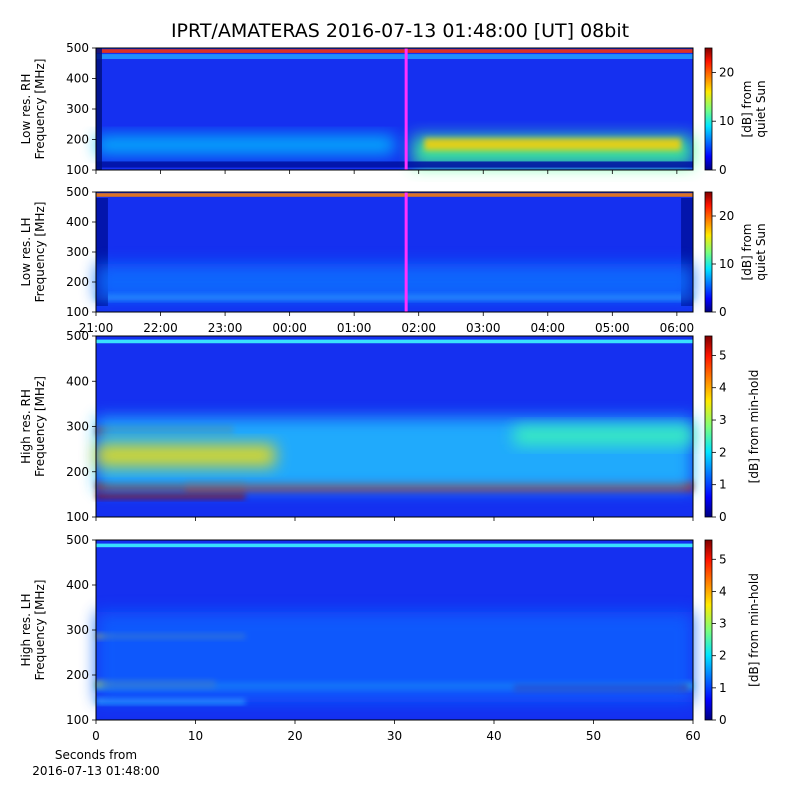 The image size is (800, 800). Describe the element at coordinates (225, 328) in the screenshot. I see `x-tick-label: 23:00` at that location.